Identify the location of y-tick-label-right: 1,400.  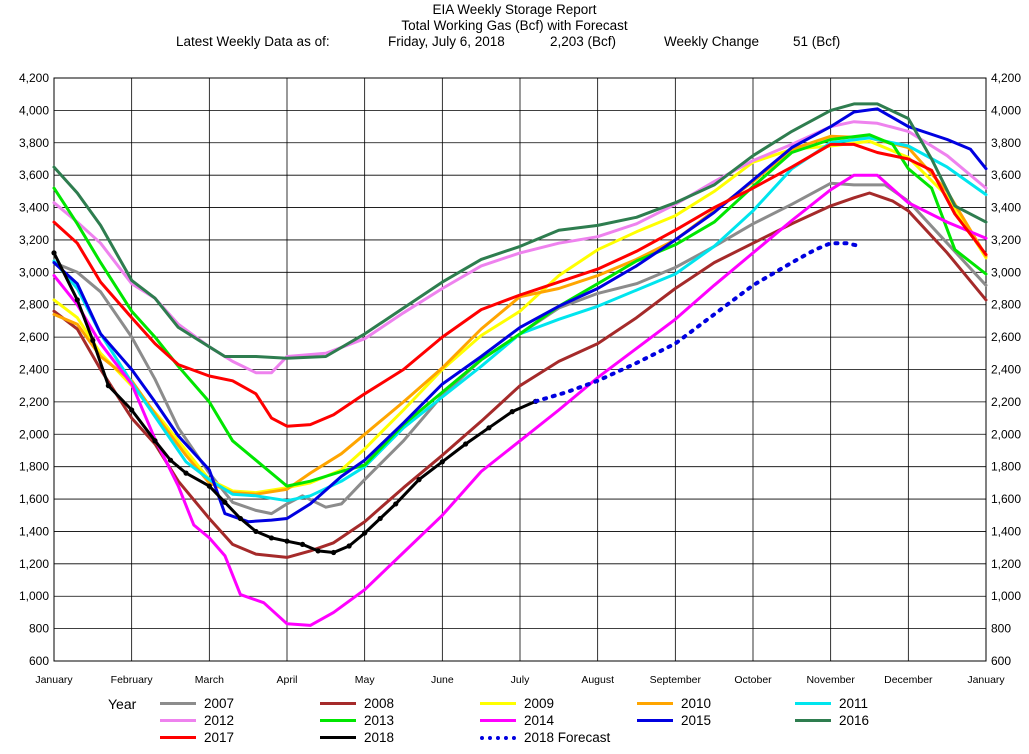
(1006, 531).